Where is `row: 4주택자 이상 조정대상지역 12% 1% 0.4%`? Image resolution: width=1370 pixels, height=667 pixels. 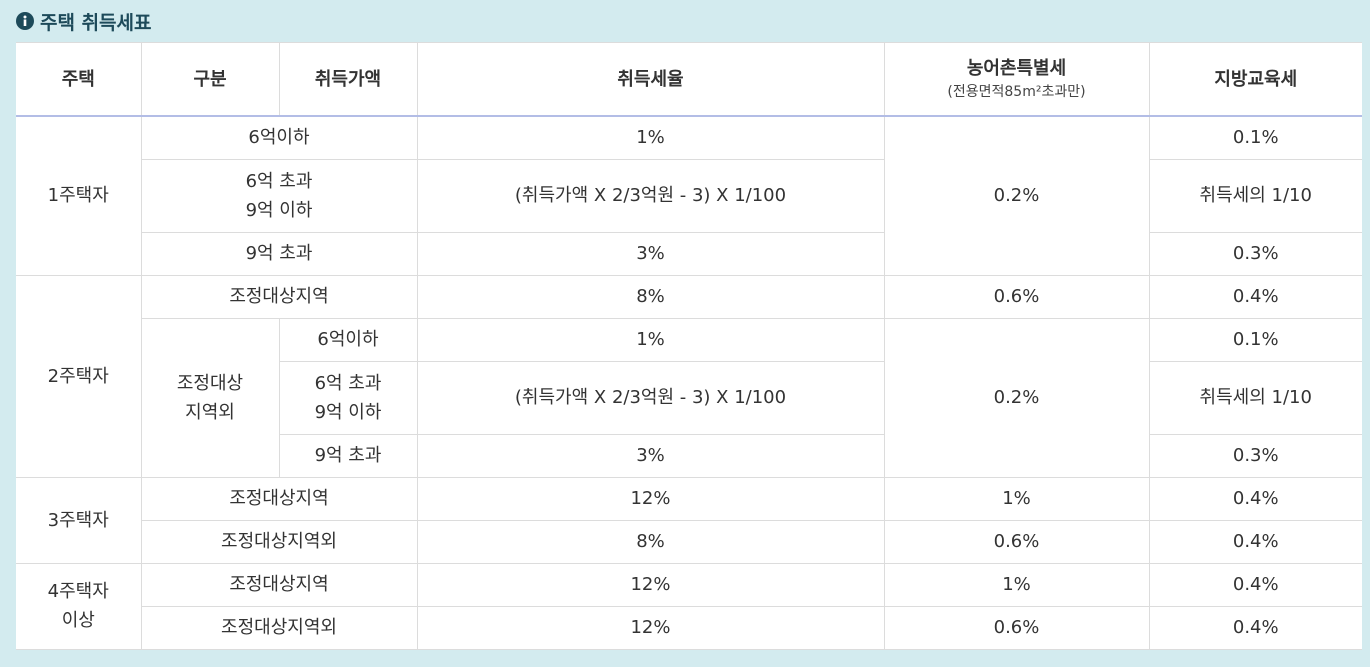 row: 4주택자 이상 조정대상지역 12% 1% 0.4% is located at coordinates (689, 606).